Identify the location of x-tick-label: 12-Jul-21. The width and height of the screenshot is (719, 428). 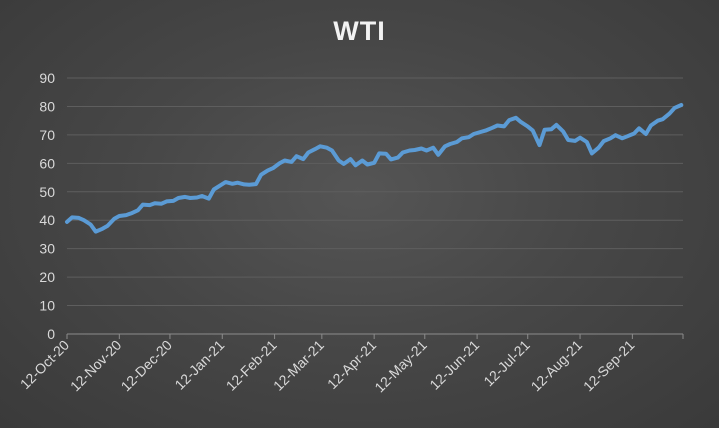
(506, 363).